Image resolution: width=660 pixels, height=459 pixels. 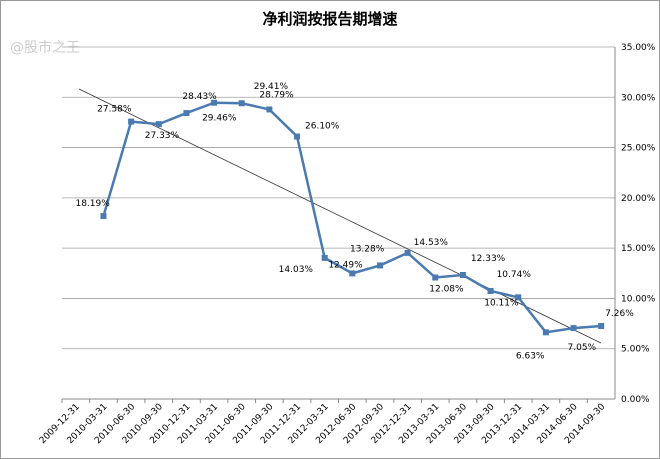 I want to click on data-label: 10.11%, so click(x=501, y=303).